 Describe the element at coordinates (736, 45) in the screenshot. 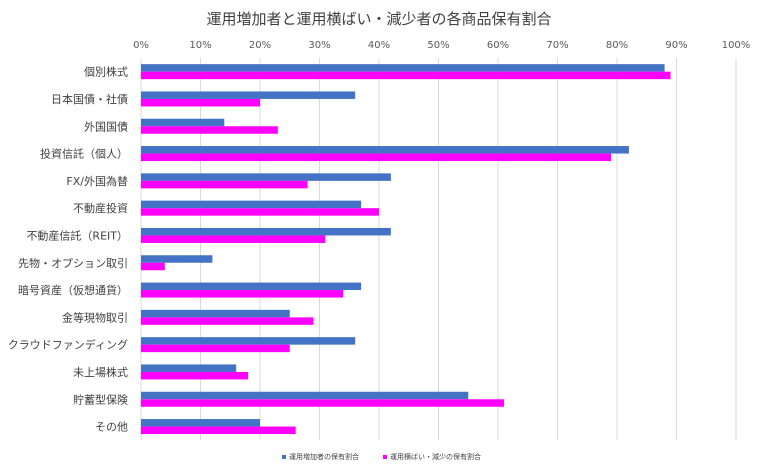

I see `x-tick-label: 100%` at that location.